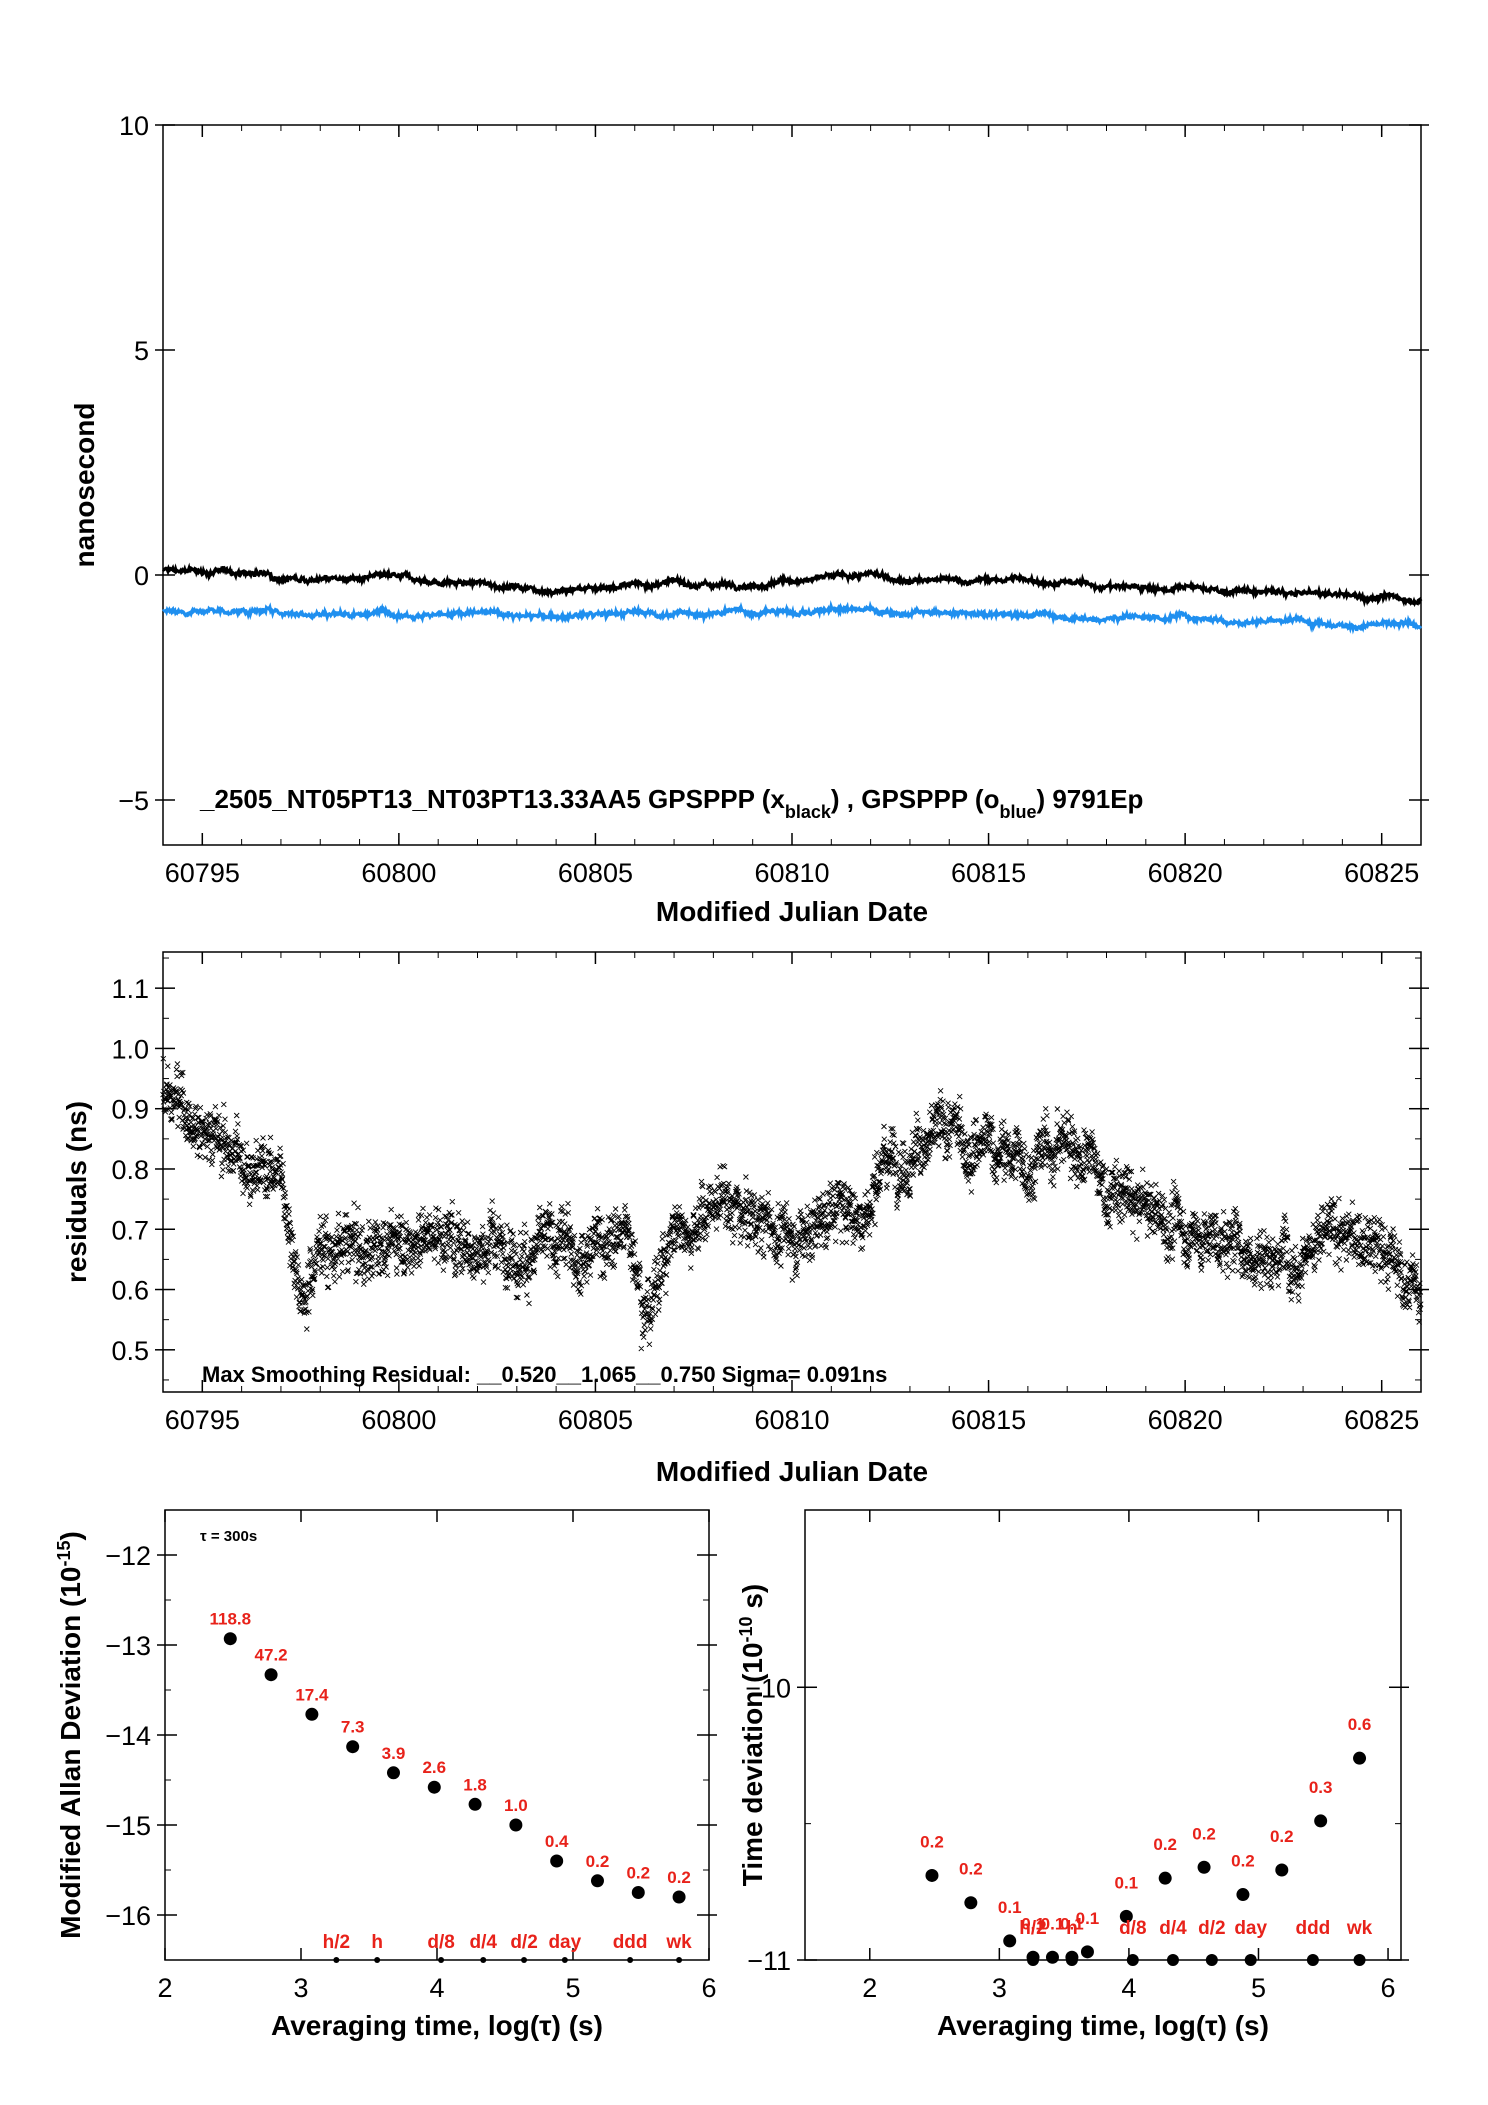 This screenshot has height=2105, width=1488. What do you see at coordinates (595, 873) in the screenshot?
I see `x-tick-label: 60805` at bounding box center [595, 873].